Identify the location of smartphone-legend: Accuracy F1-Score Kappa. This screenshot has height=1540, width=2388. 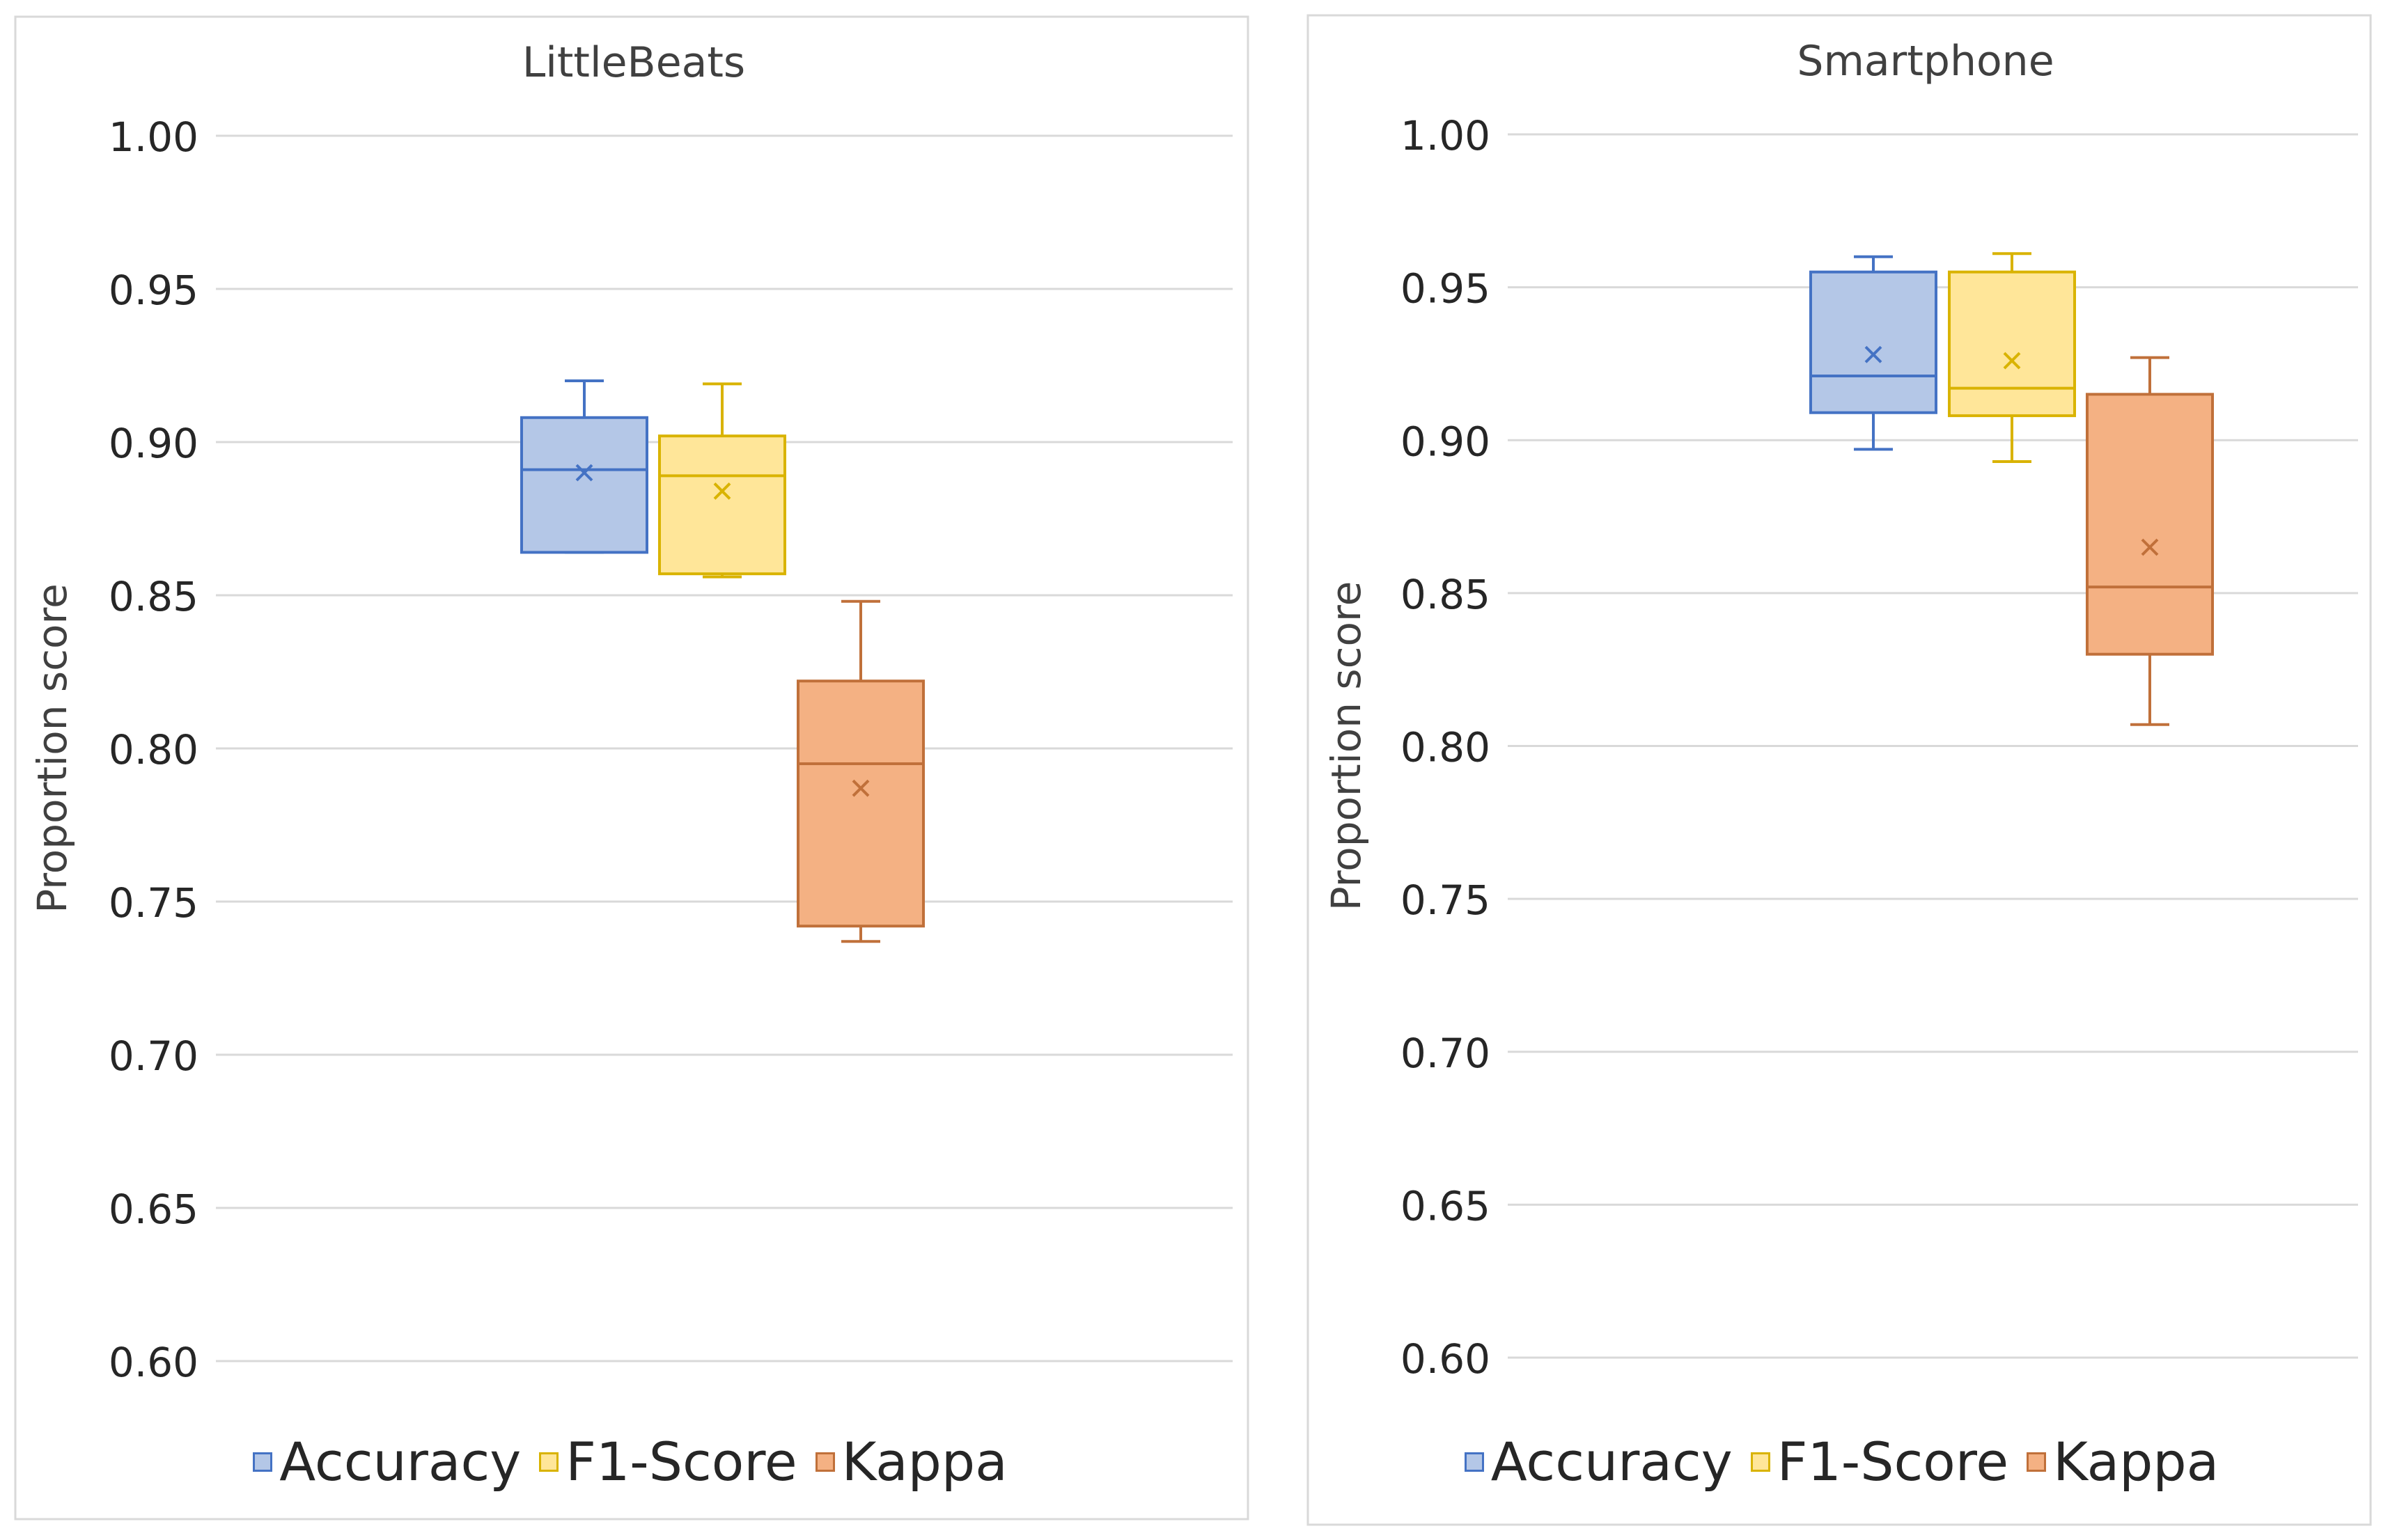
(1841, 1462).